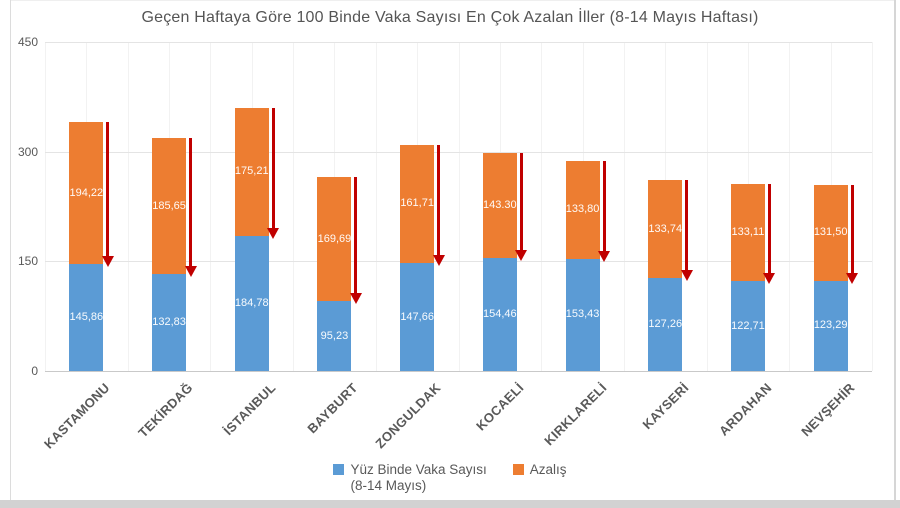  I want to click on decrease-value-label: 161,71, so click(417, 203).